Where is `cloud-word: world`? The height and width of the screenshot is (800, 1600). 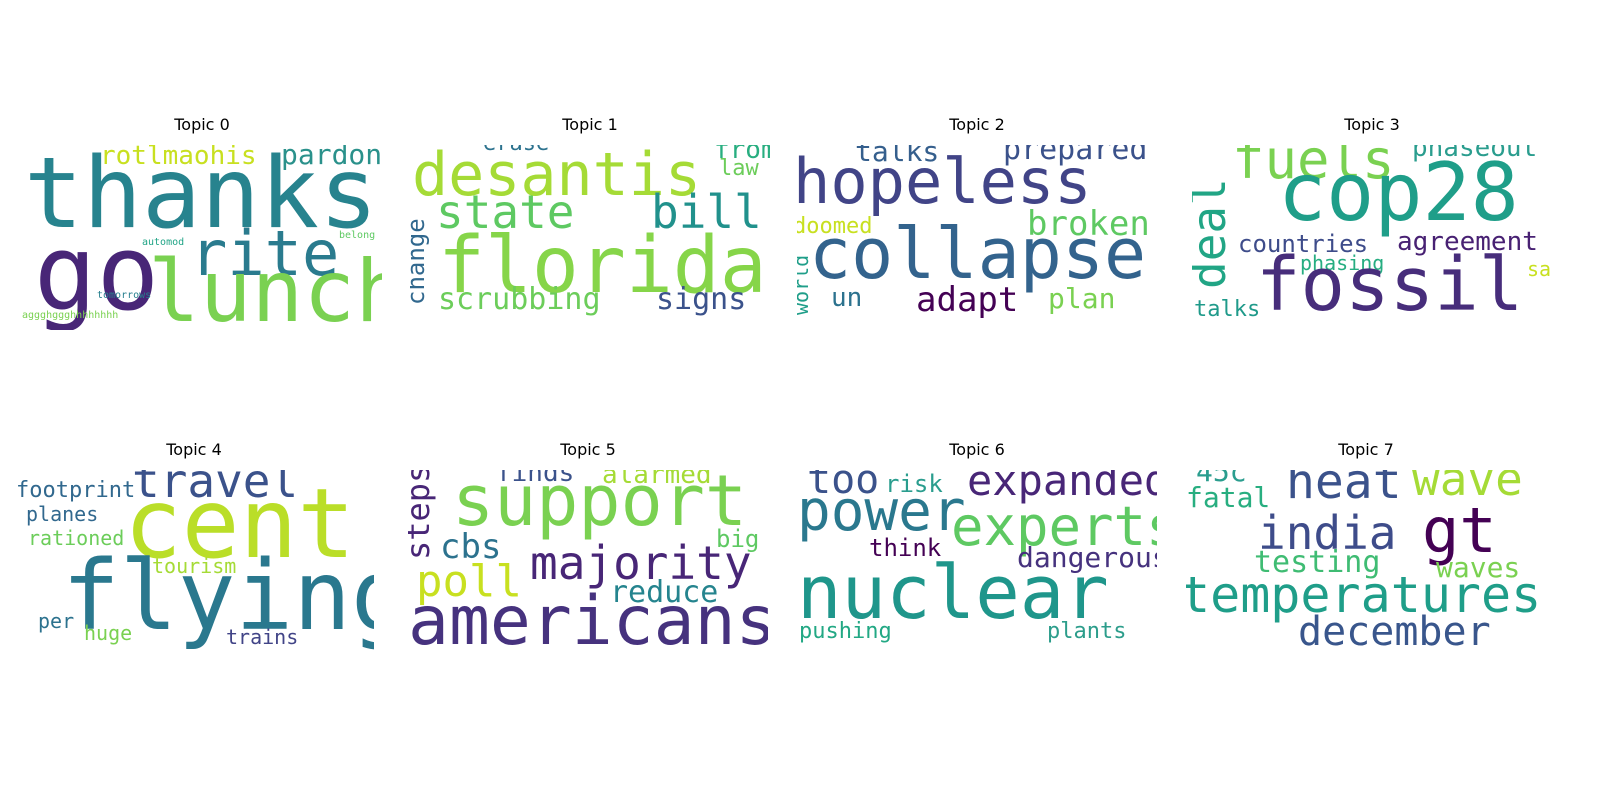
cloud-word: world is located at coordinates (805, 284).